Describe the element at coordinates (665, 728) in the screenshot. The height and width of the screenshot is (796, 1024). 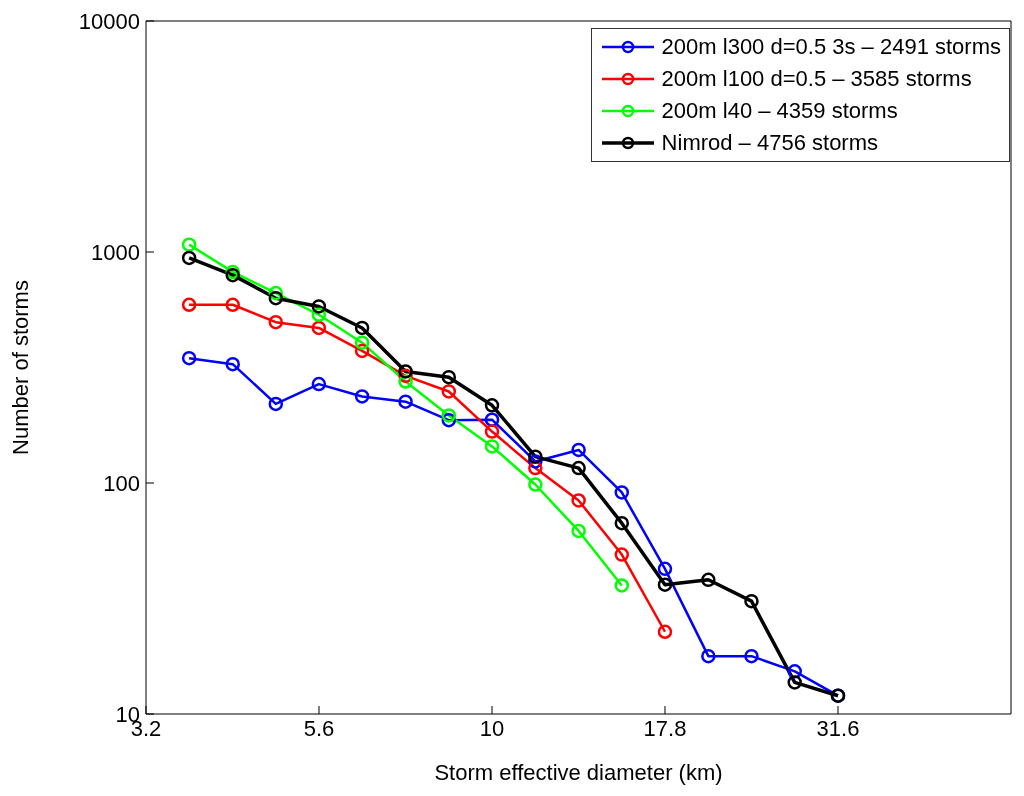
I see `x-tick-label: 17.8` at that location.